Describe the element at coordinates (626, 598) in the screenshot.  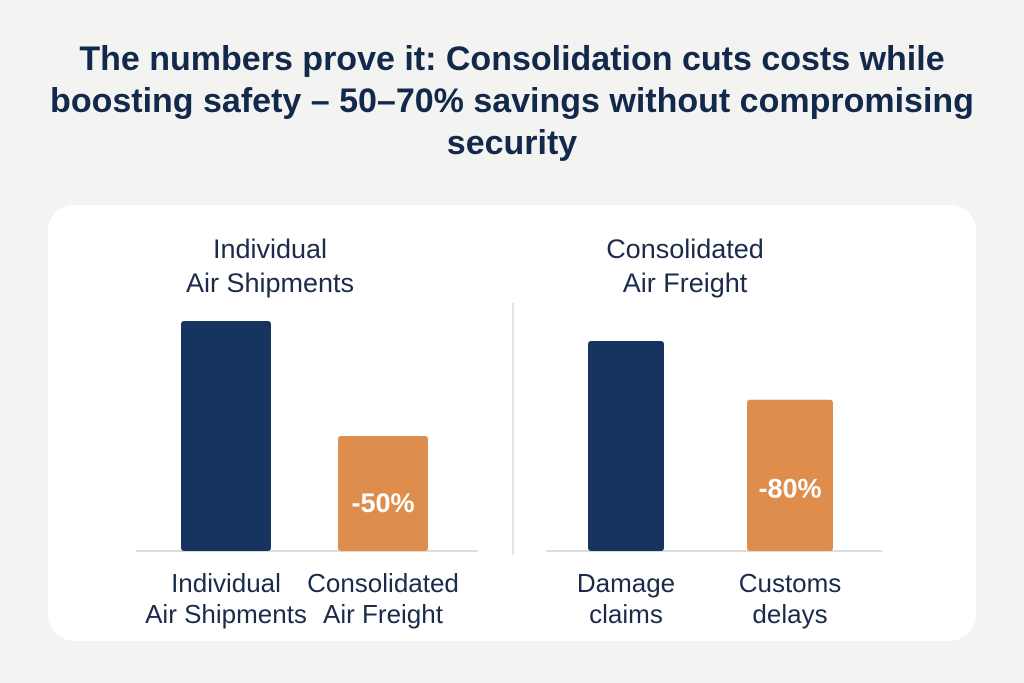
I see `category-label-1-0: Damage claims` at that location.